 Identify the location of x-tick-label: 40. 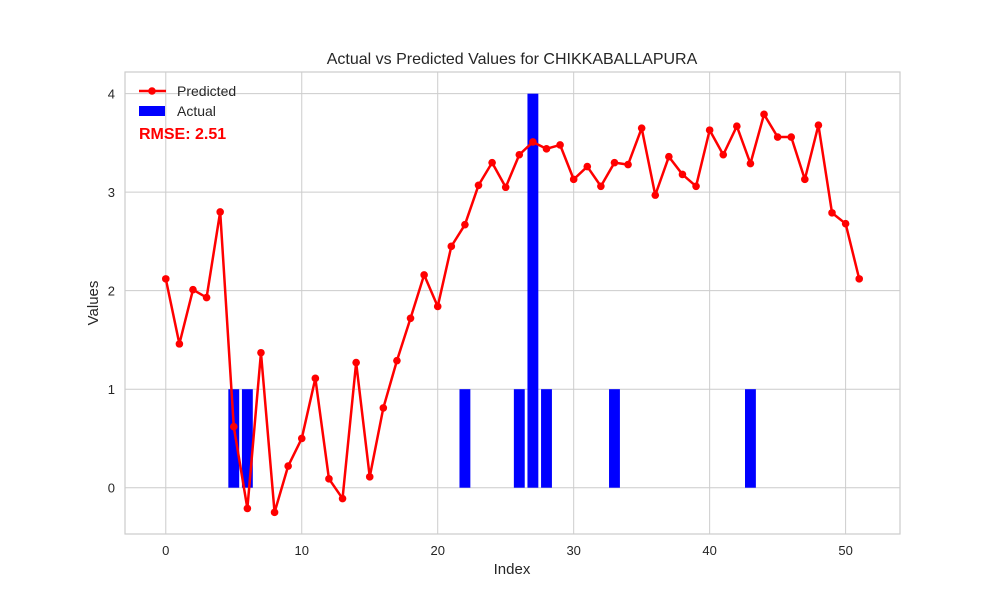
(709, 550).